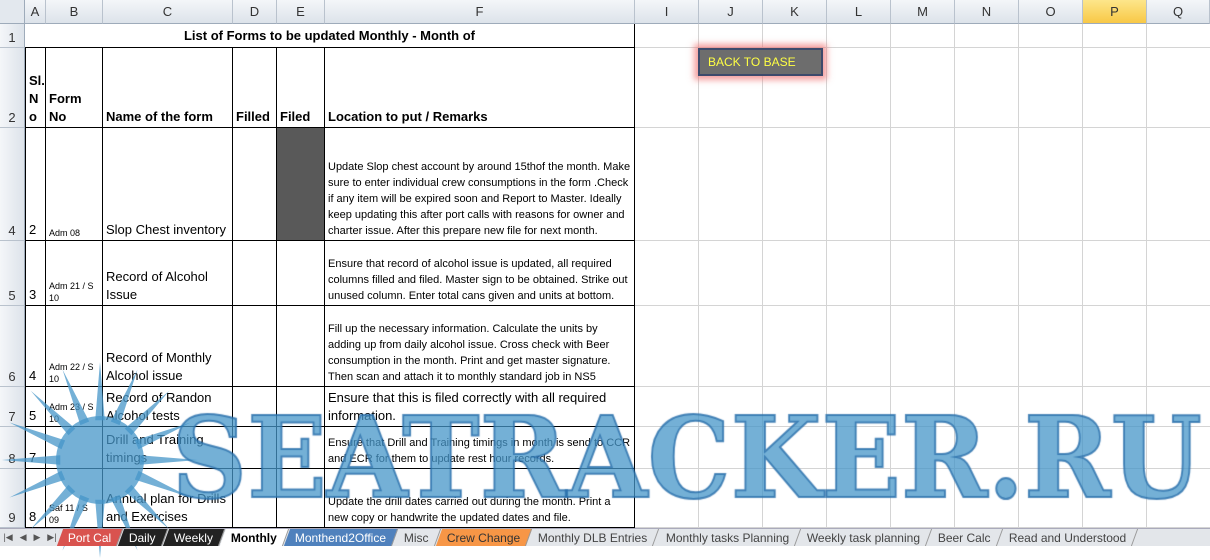  I want to click on row-header: 5, so click(12, 273).